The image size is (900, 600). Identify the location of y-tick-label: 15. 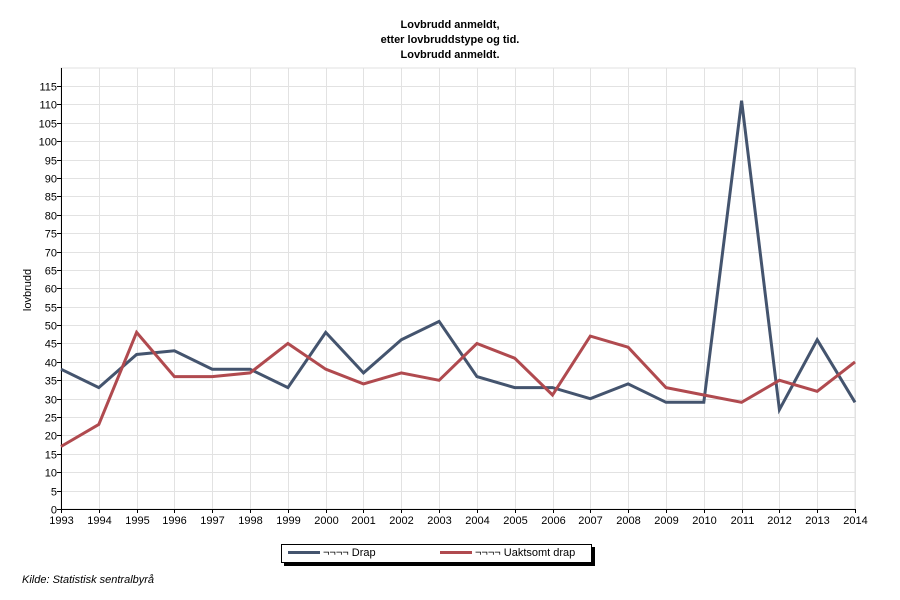
(51, 456).